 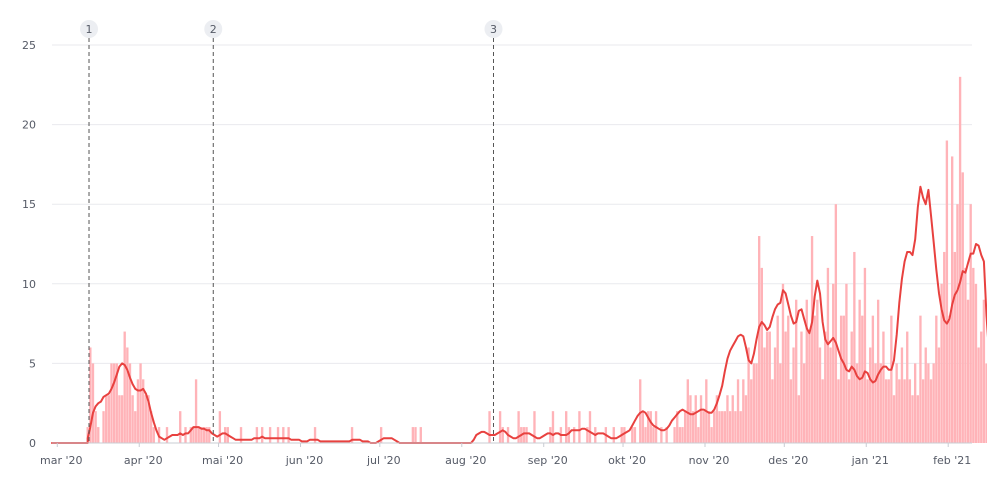 What do you see at coordinates (61, 460) in the screenshot?
I see `x-tick-label: mar '20` at bounding box center [61, 460].